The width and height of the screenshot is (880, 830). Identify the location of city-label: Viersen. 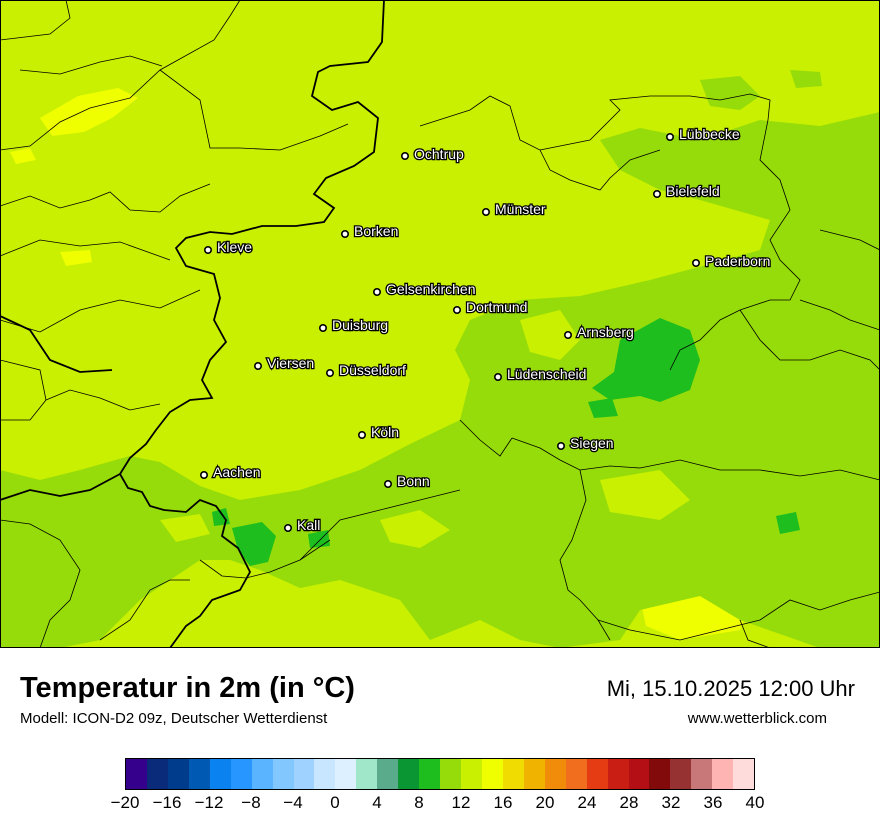
(290, 363).